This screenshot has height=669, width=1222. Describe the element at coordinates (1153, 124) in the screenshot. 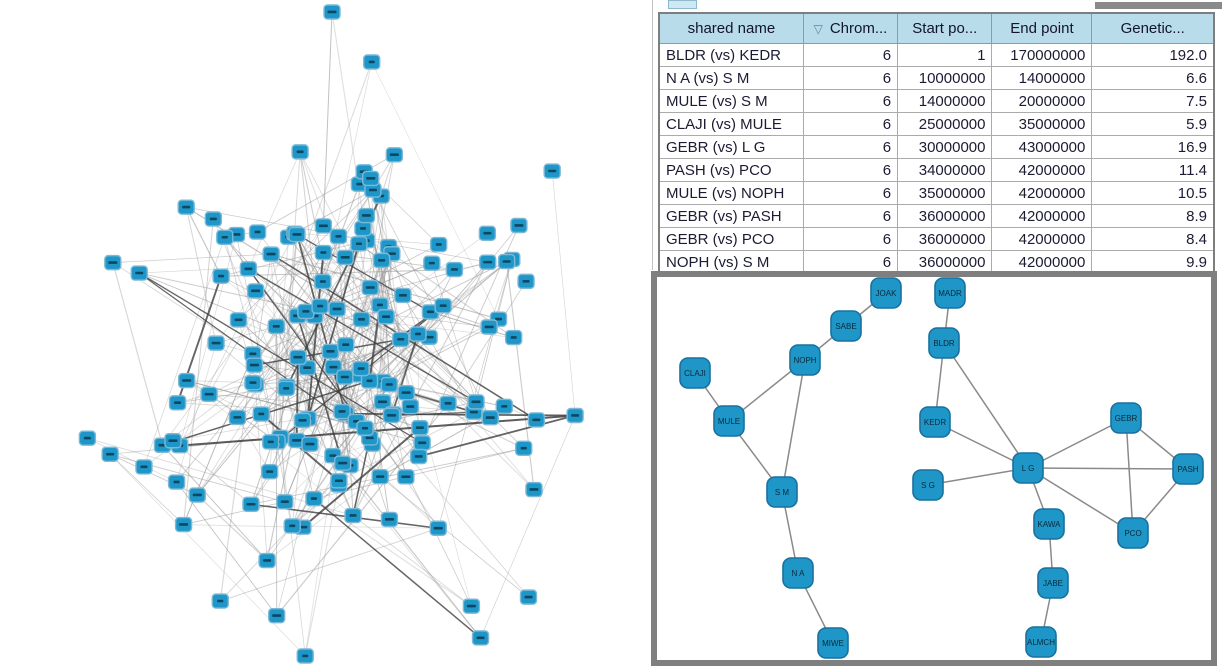

I see `cell-genetic: 5.9` at that location.